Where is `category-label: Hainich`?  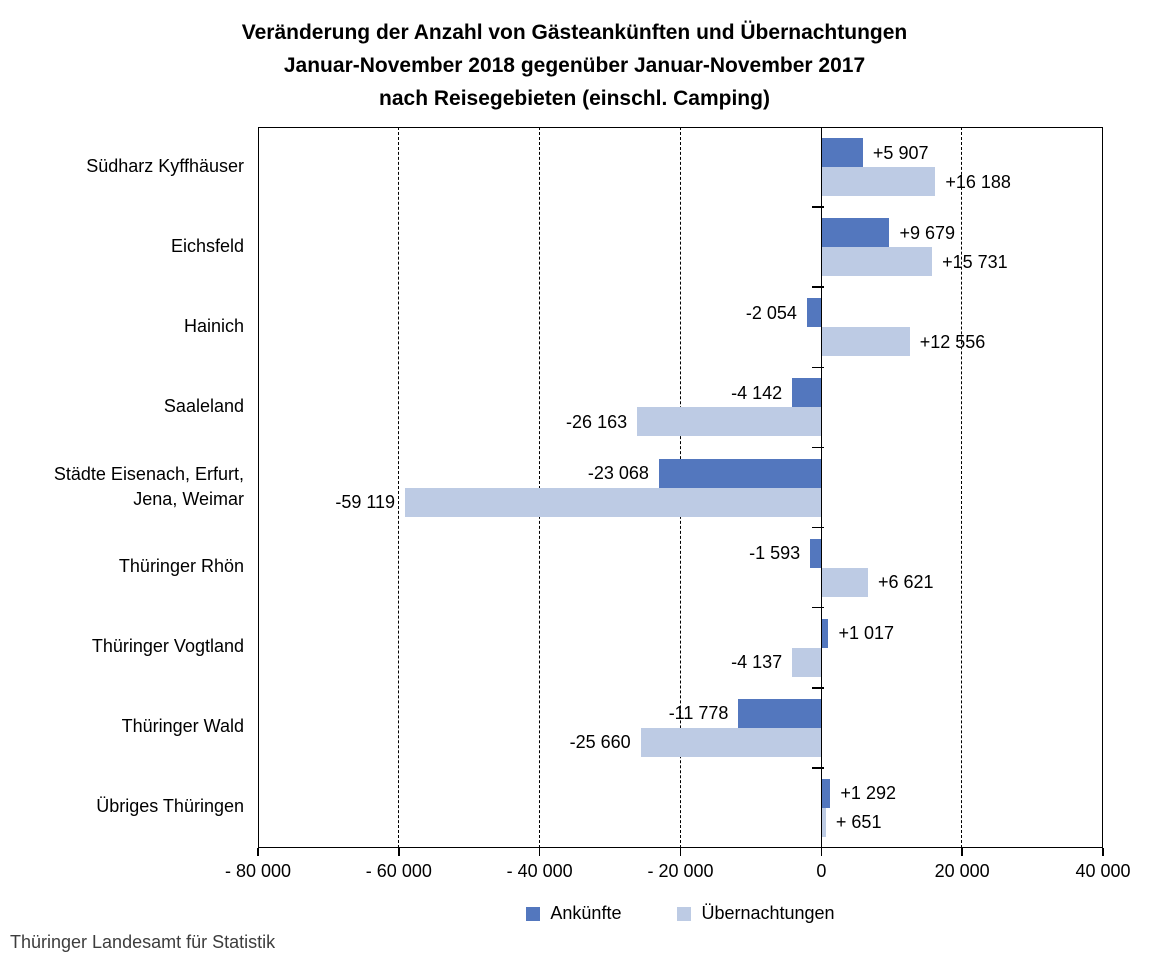
category-label: Hainich is located at coordinates (213, 325).